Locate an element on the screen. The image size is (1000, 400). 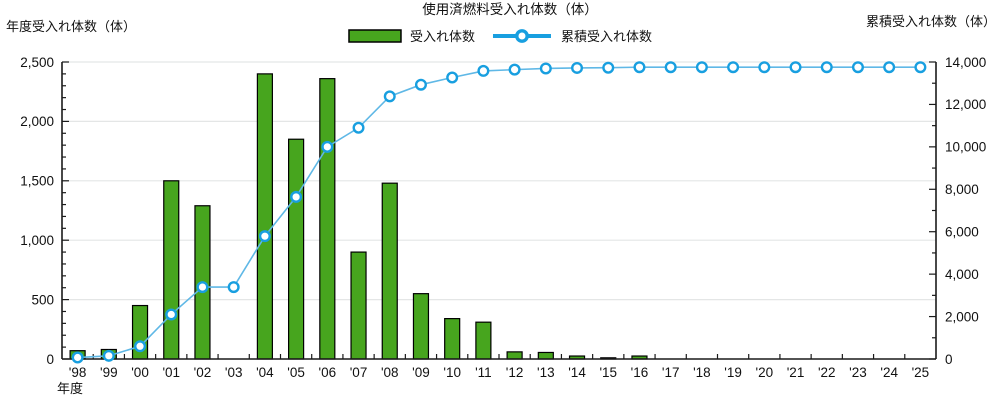
legend-line-label: 累積受入れ体数 is located at coordinates (607, 36).